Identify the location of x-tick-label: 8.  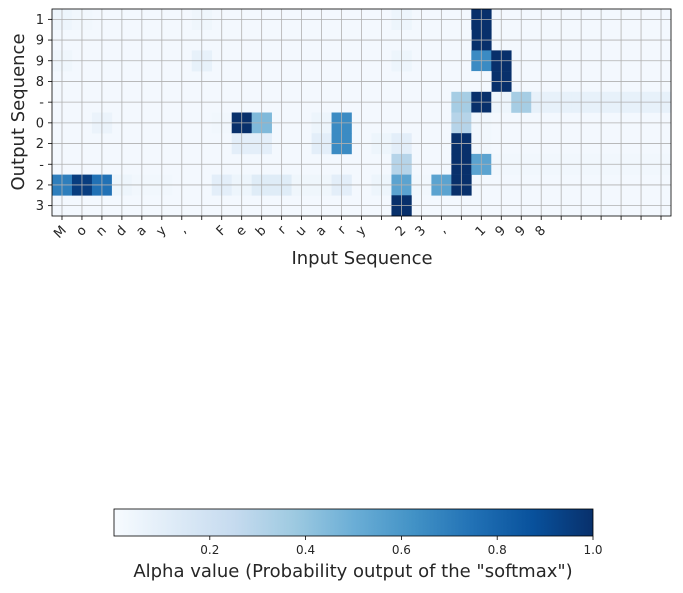
(541, 231).